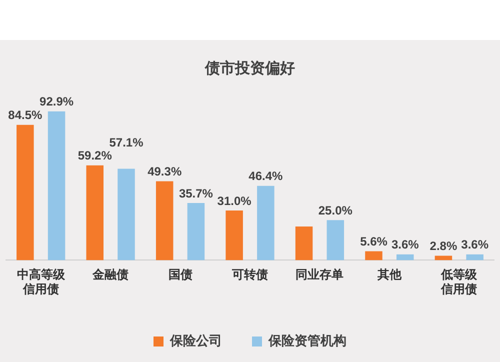 The image size is (500, 362). I want to click on x-tick-label: 中高等级信用债, so click(41, 282).